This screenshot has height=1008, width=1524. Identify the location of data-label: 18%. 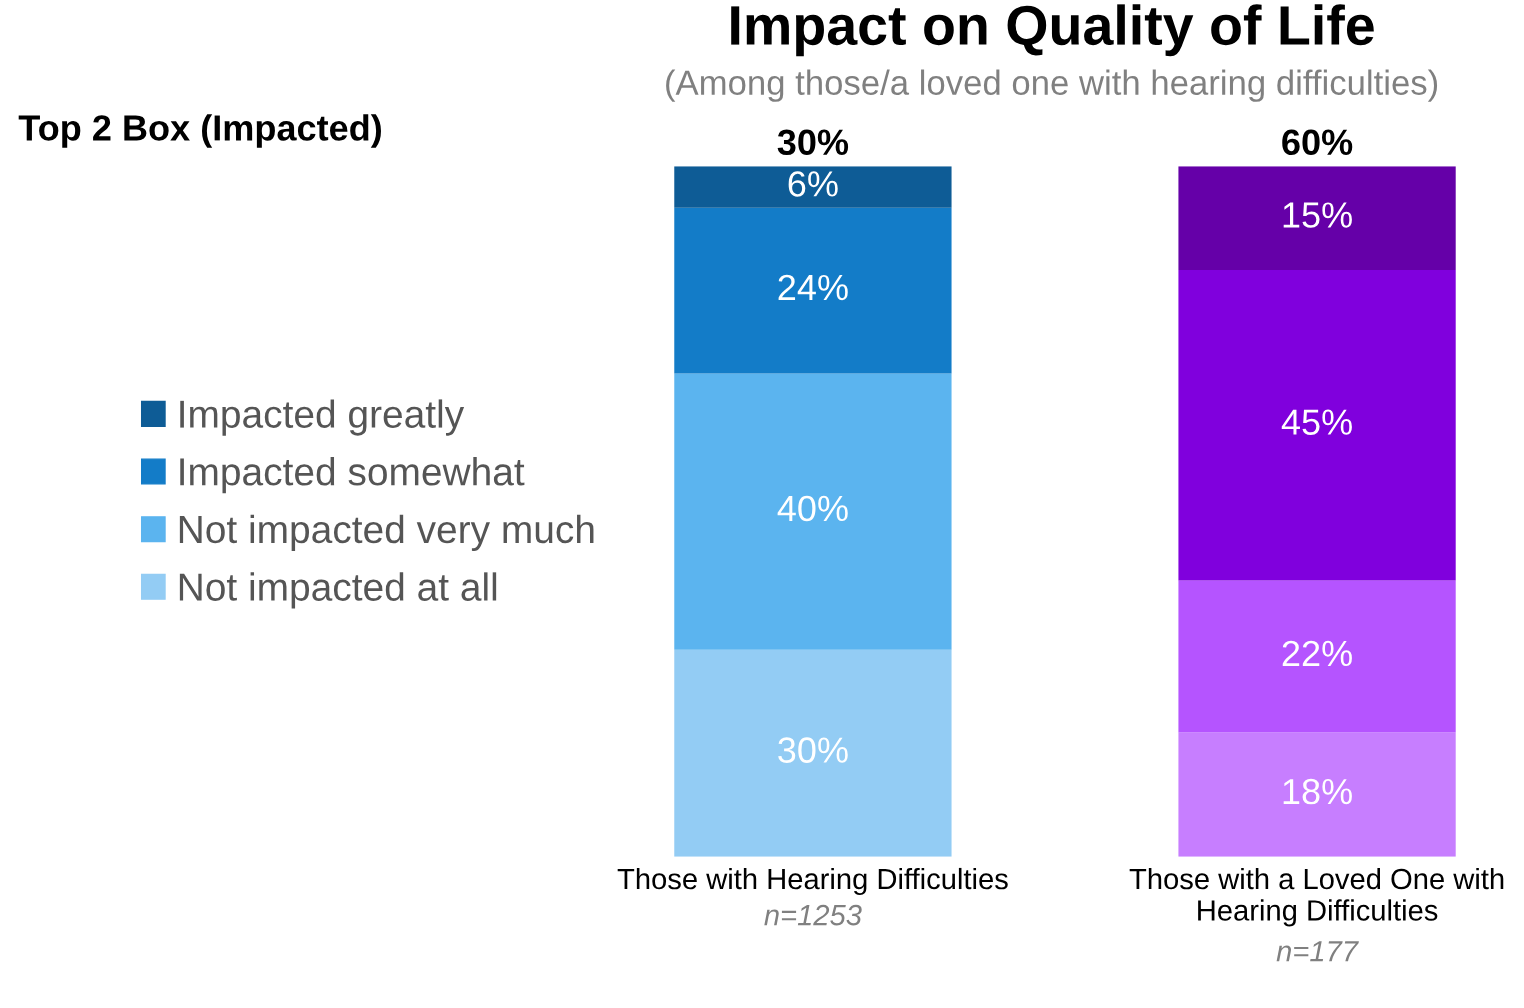
(1317, 791).